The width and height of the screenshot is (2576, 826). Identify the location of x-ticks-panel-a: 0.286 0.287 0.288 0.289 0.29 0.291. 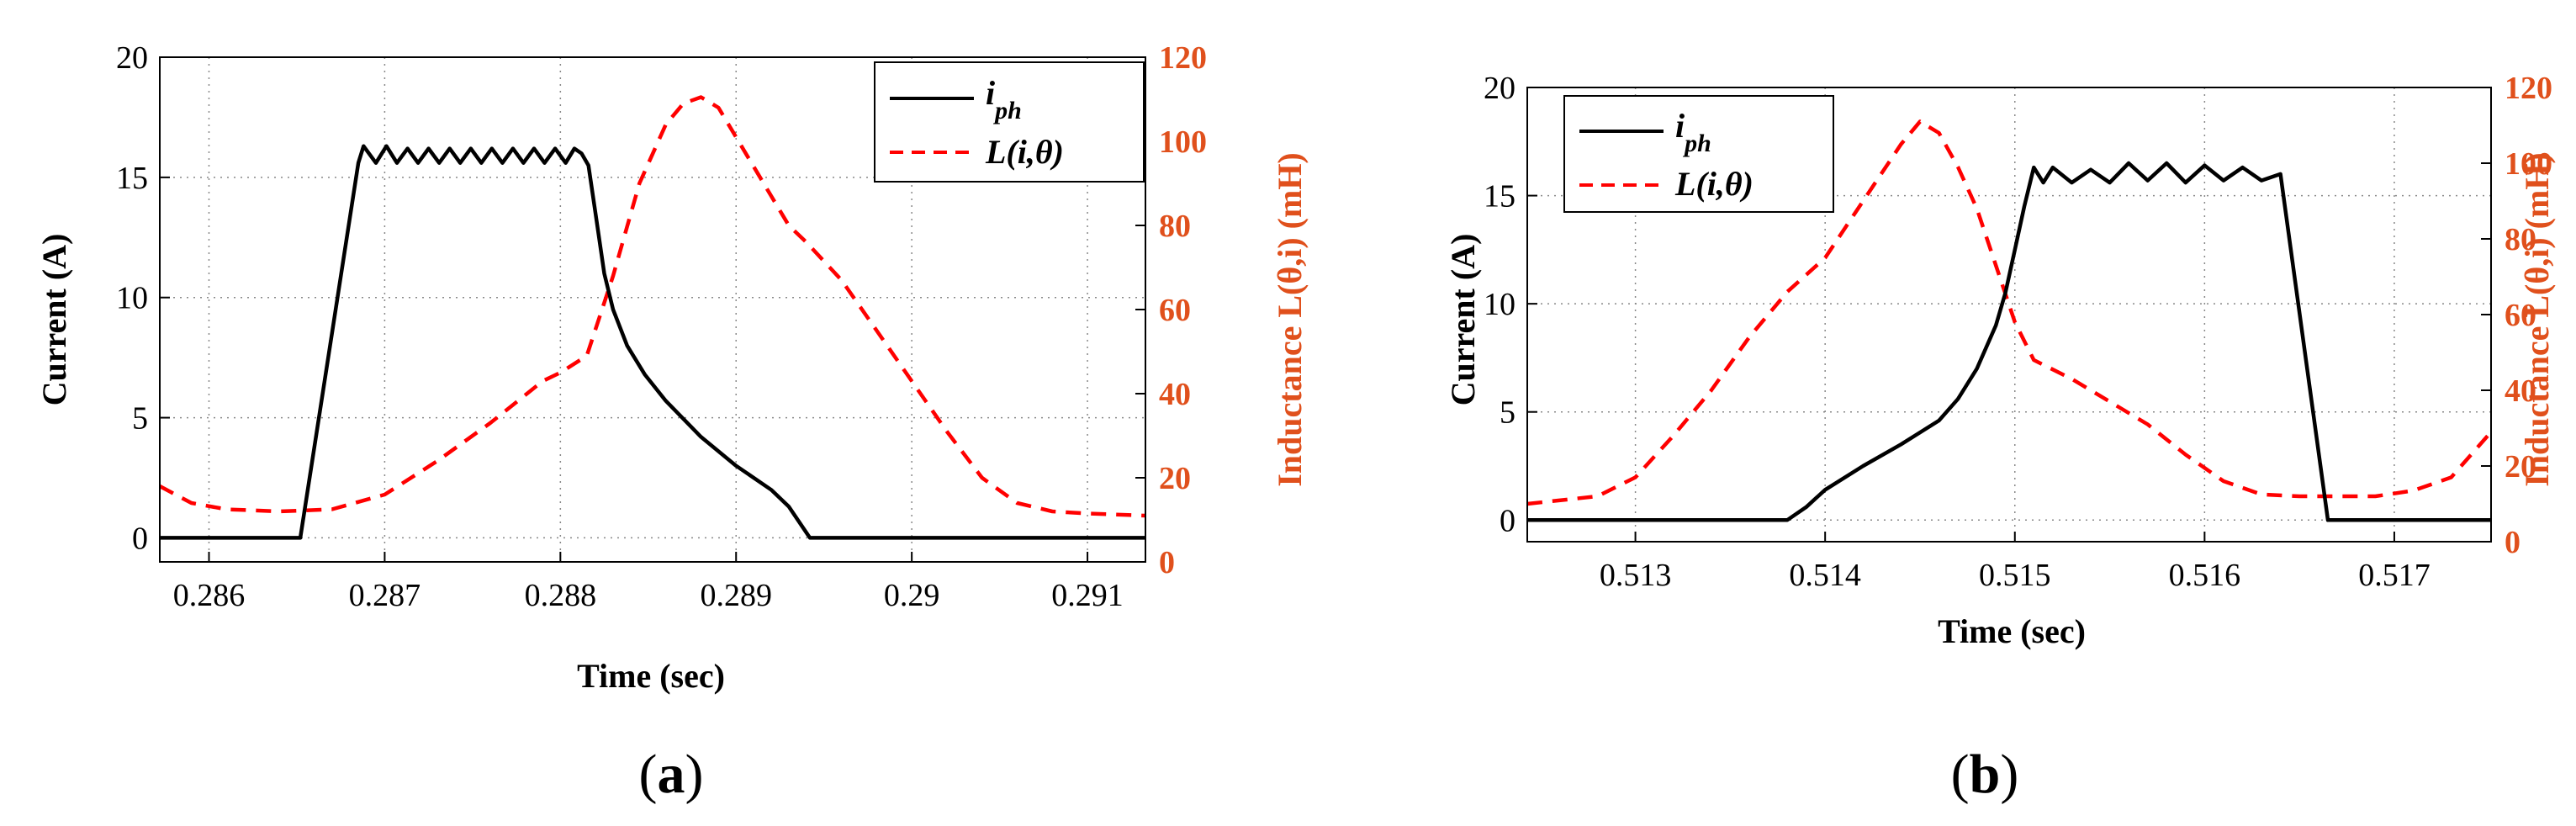
(648, 582).